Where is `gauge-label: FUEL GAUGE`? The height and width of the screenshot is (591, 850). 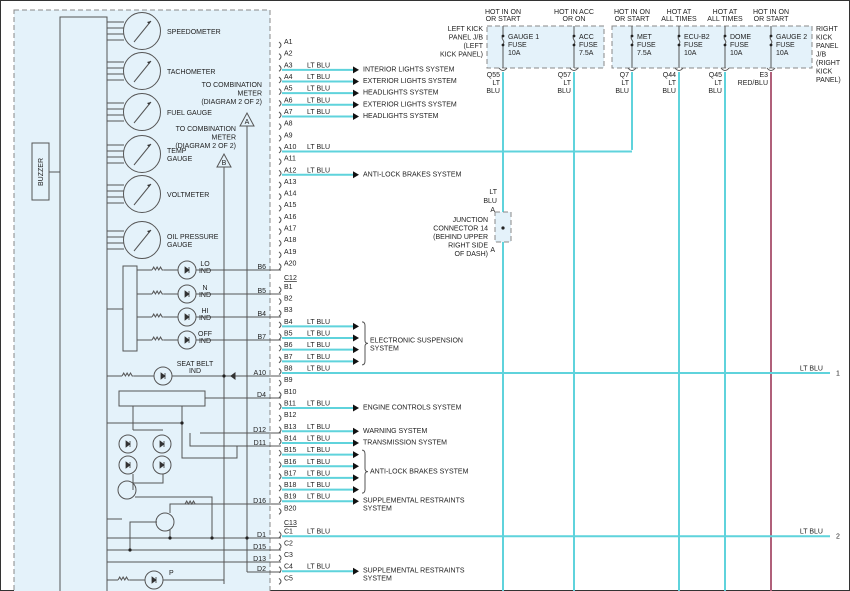 gauge-label: FUEL GAUGE is located at coordinates (189, 113).